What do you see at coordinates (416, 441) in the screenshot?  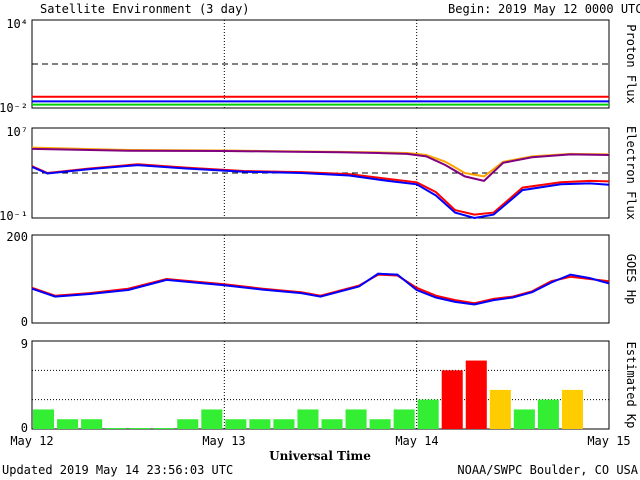 I see `xtick-may-14: May 14` at bounding box center [416, 441].